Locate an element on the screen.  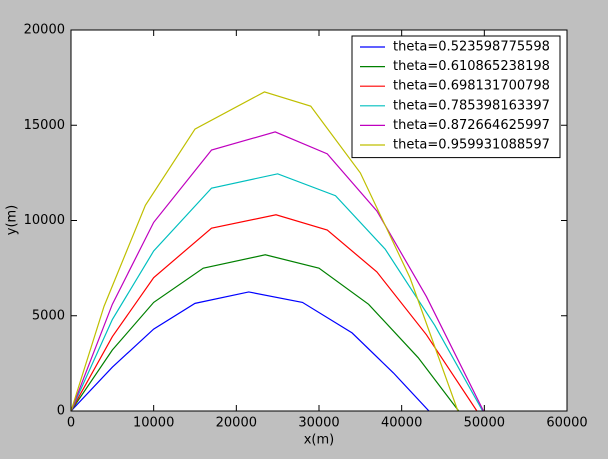
legend-label: theta=0.698131700798 is located at coordinates (471, 86).